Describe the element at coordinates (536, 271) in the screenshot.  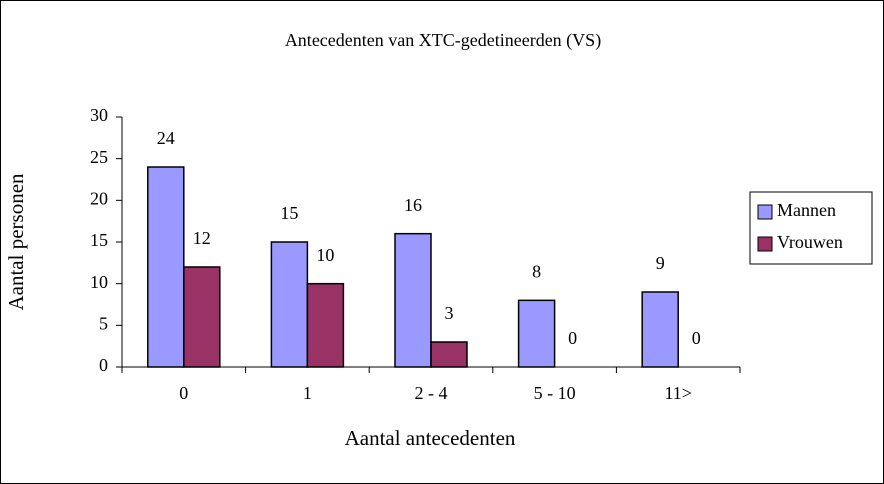
I see `data-label: 8` at that location.